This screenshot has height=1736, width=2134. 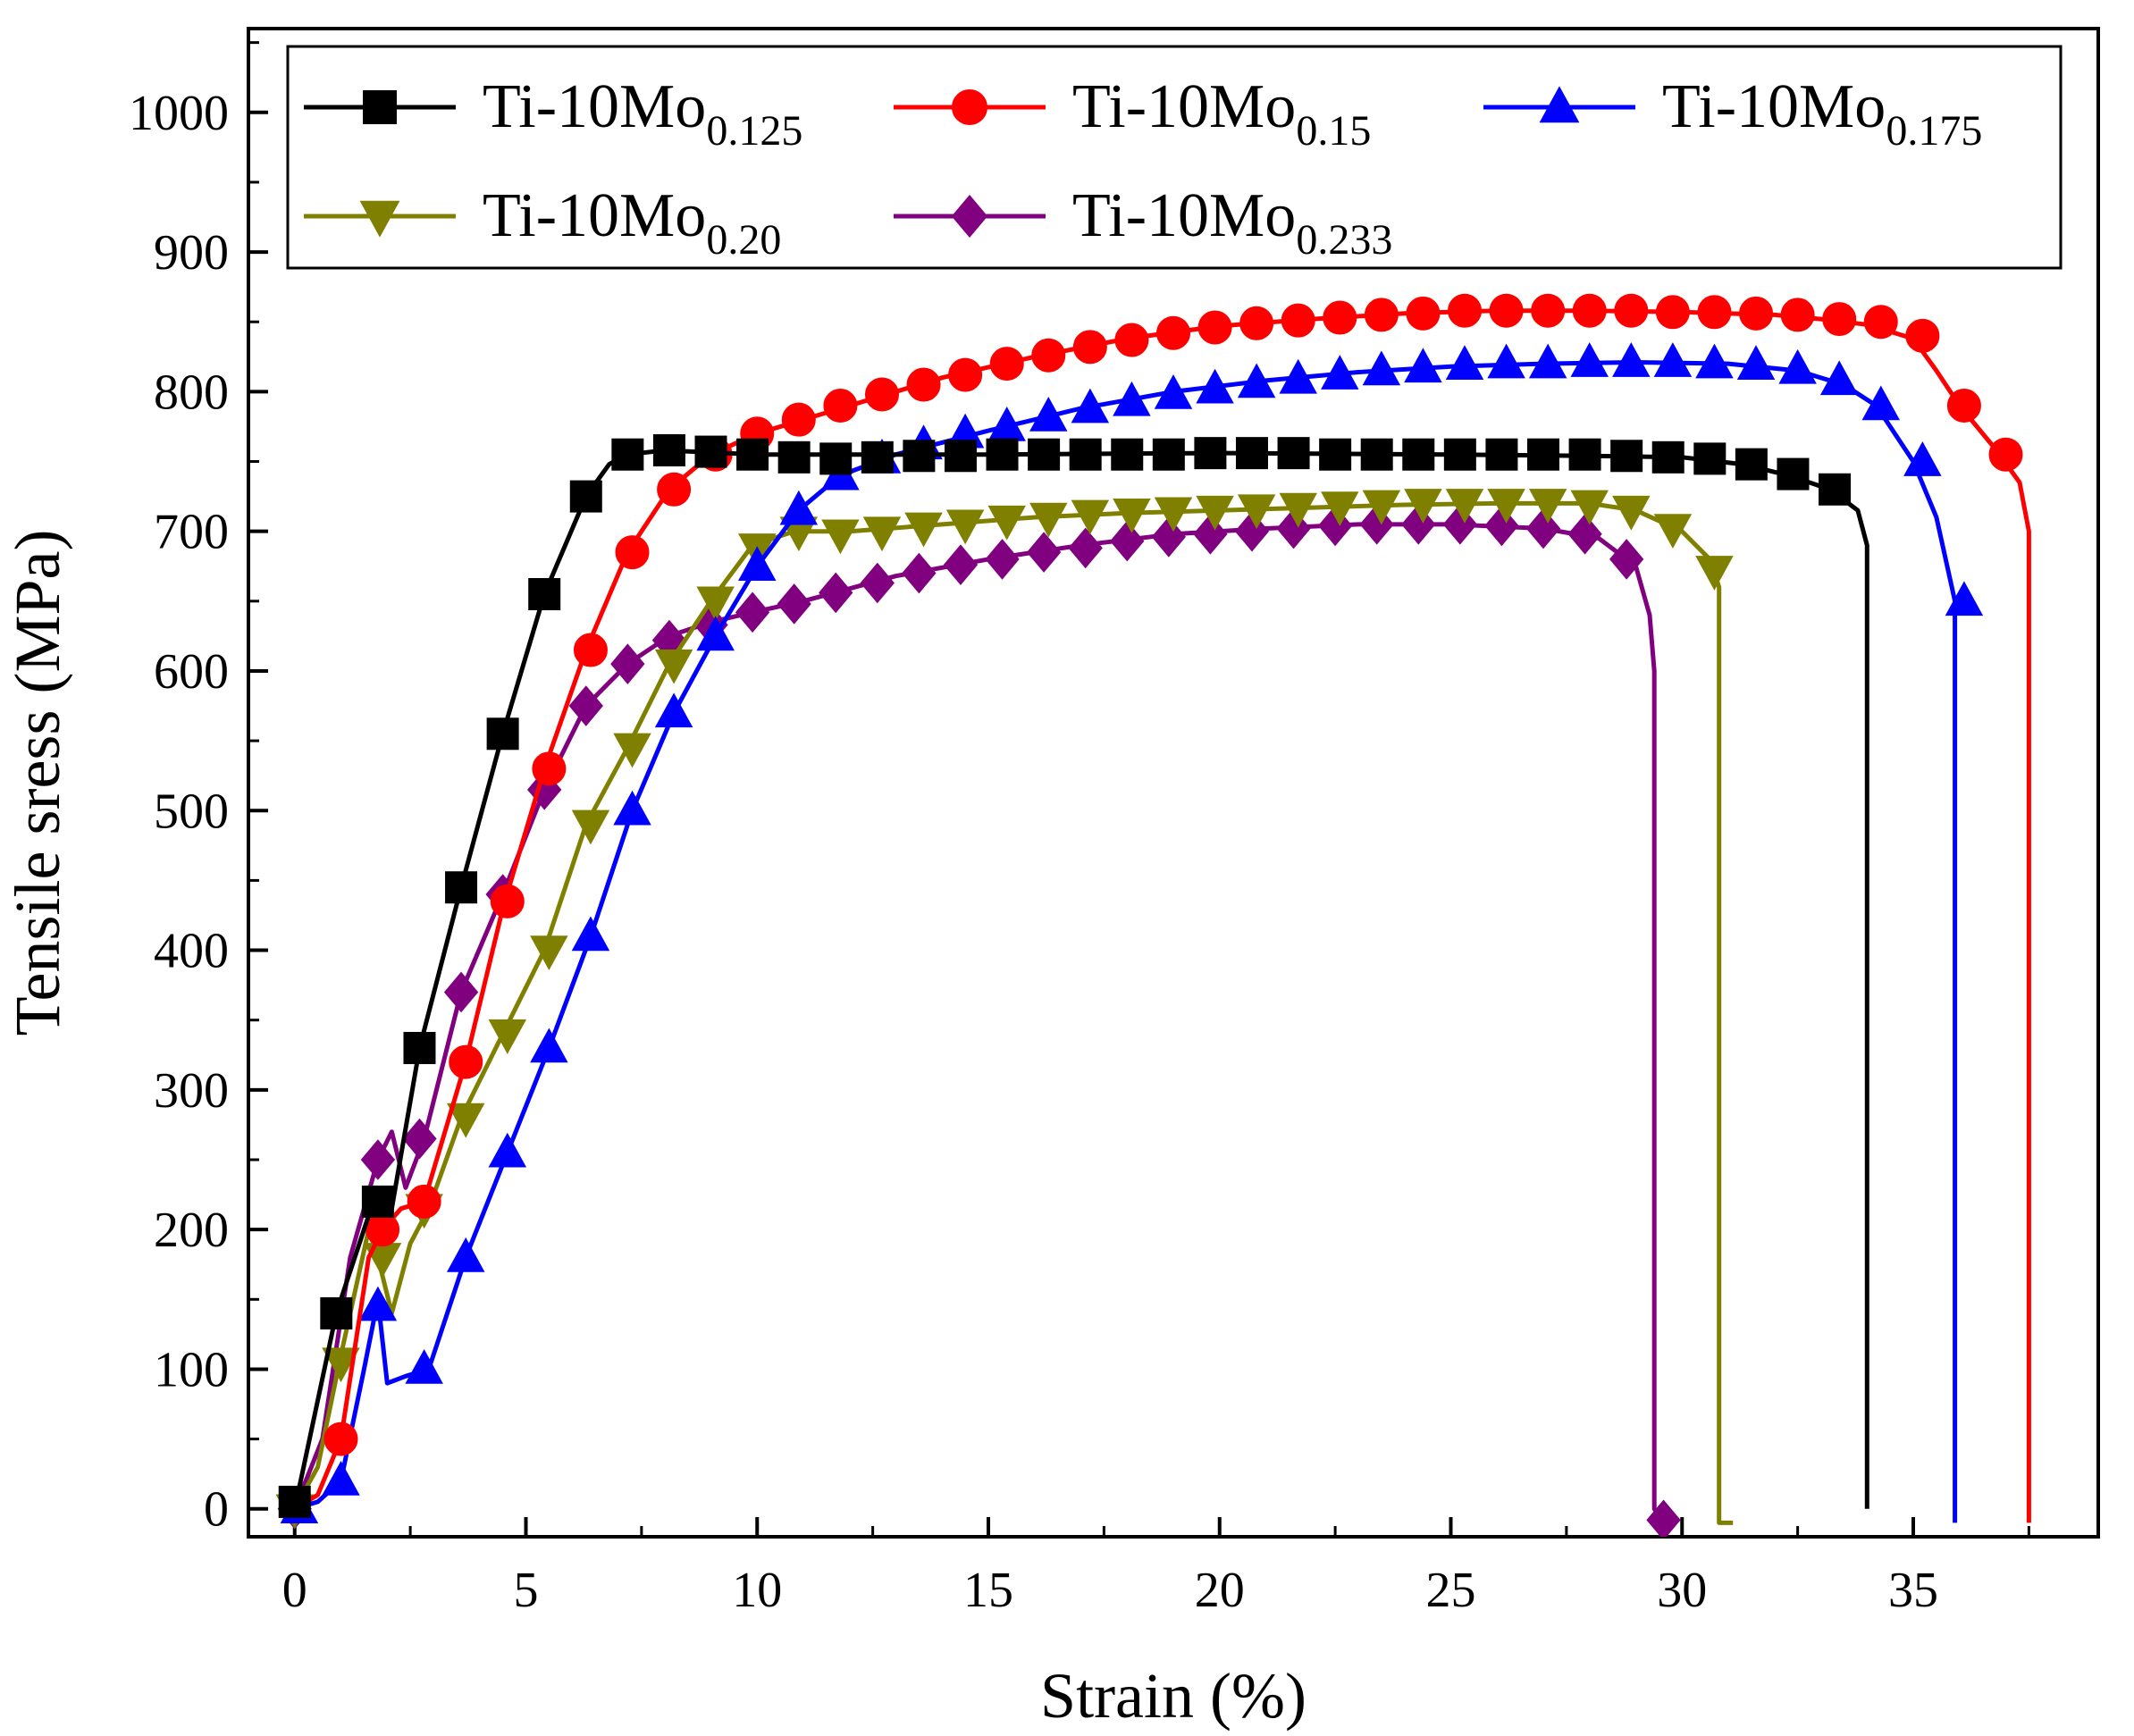 What do you see at coordinates (179, 812) in the screenshot?
I see `y-tick-labels: 0 100 200 300 400 500 600 700 800 900 1000` at bounding box center [179, 812].